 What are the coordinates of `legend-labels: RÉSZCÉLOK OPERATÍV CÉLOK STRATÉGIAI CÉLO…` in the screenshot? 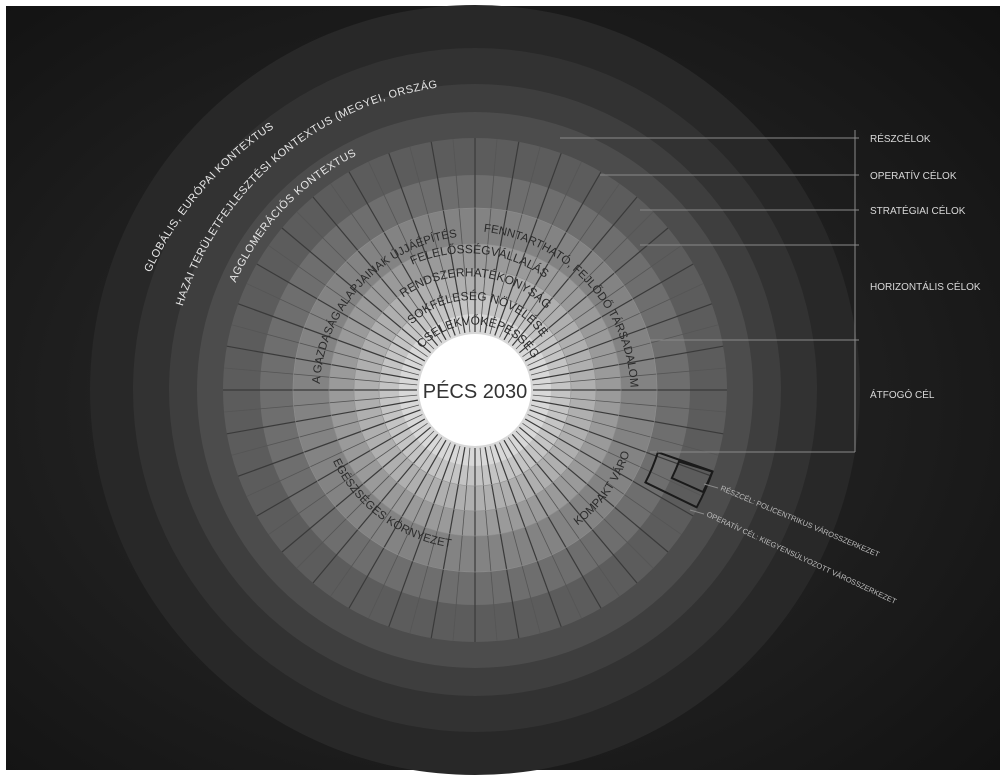 It's located at (925, 266).